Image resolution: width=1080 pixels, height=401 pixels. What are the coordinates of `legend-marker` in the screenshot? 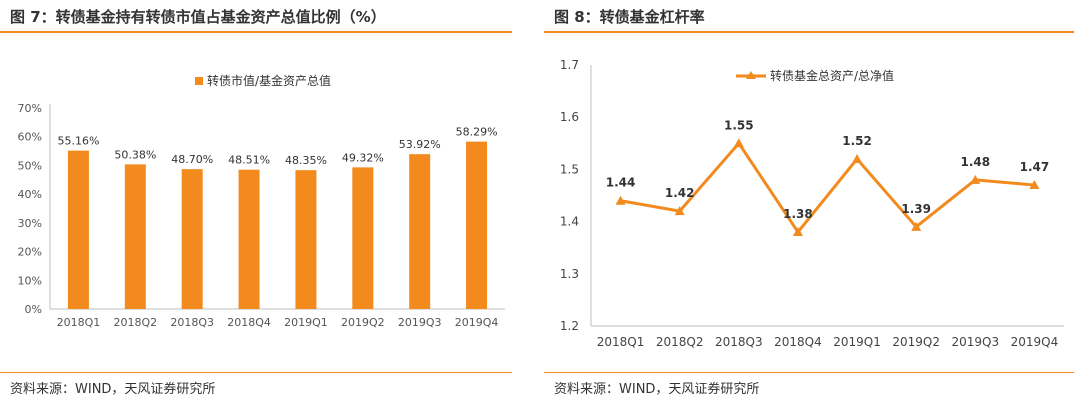 It's located at (751, 75).